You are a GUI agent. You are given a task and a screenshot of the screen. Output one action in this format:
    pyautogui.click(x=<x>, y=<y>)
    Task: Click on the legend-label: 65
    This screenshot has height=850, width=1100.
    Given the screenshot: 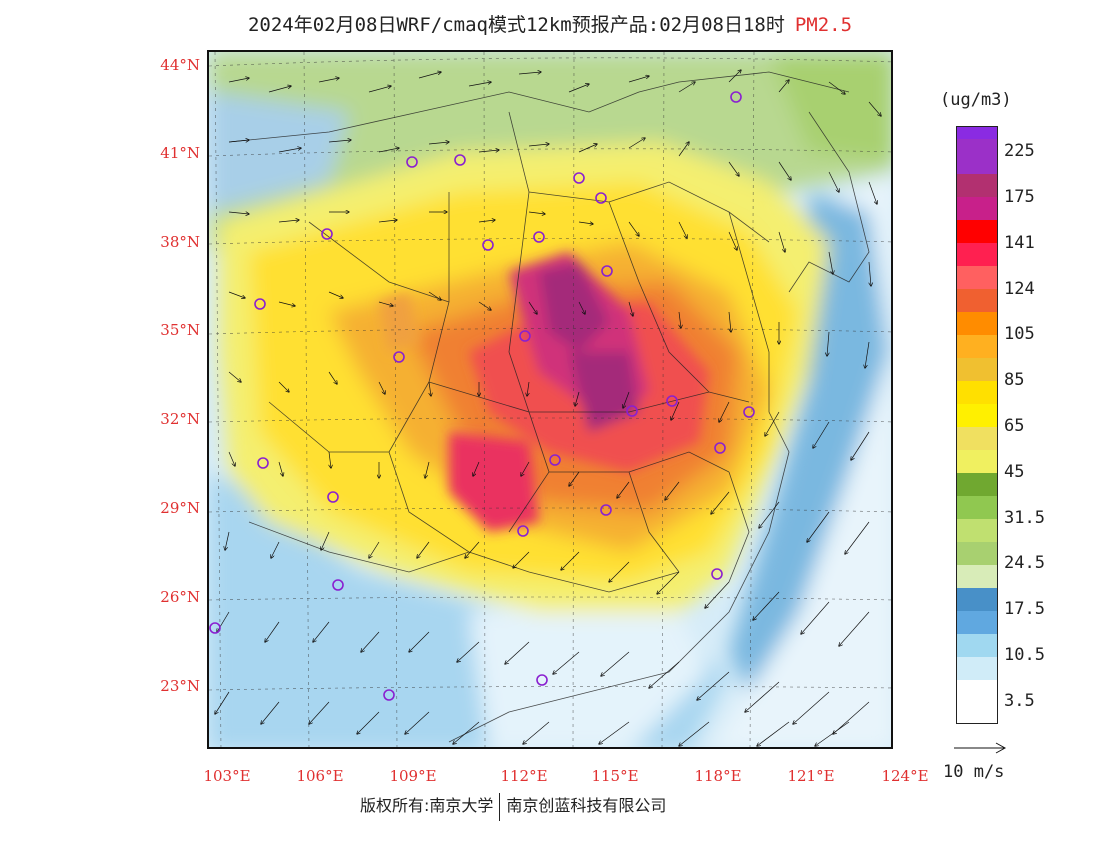 What is the action you would take?
    pyautogui.click(x=1014, y=426)
    